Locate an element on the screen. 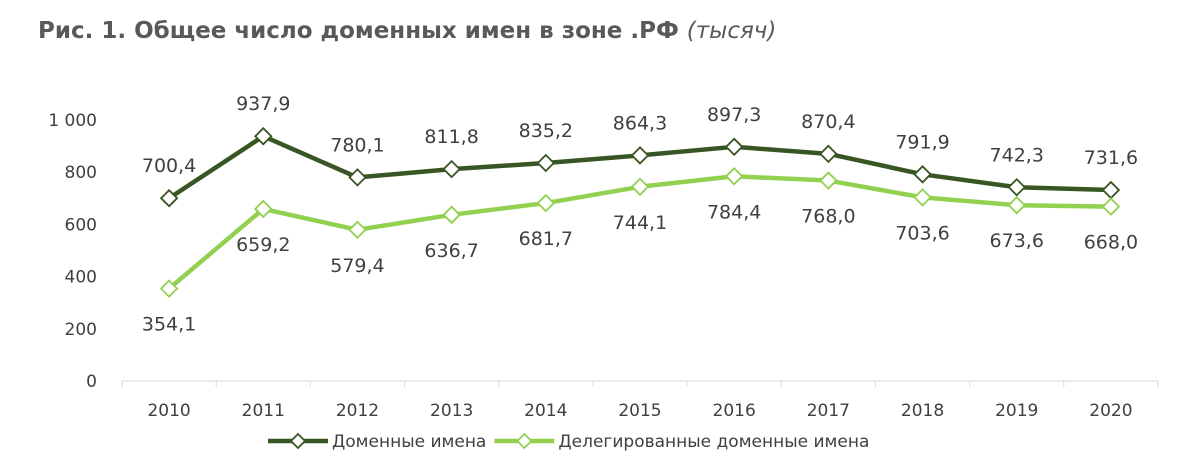  chart-title-unit: (тысяч) is located at coordinates (731, 31).